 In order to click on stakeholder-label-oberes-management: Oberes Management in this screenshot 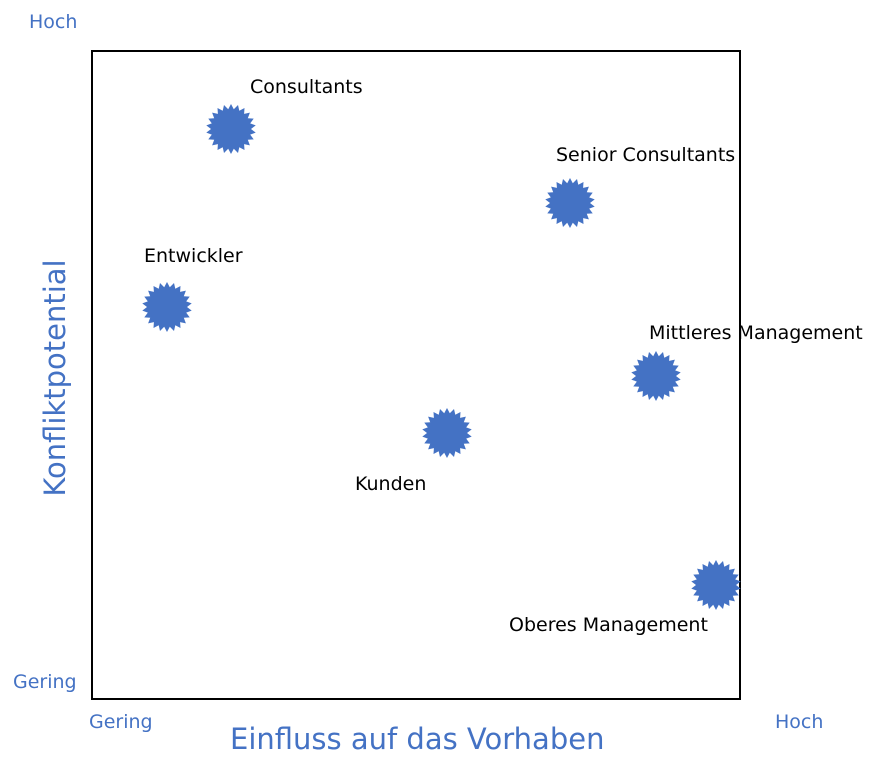, I will do `click(608, 625)`.